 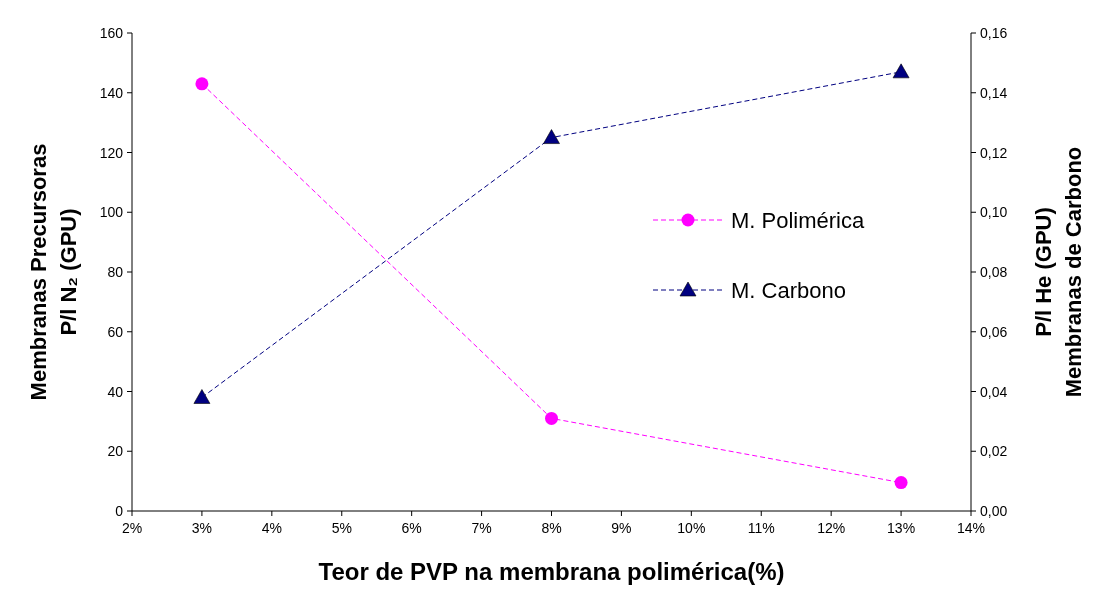 What do you see at coordinates (761, 528) in the screenshot?
I see `x-tick-label: 11%` at bounding box center [761, 528].